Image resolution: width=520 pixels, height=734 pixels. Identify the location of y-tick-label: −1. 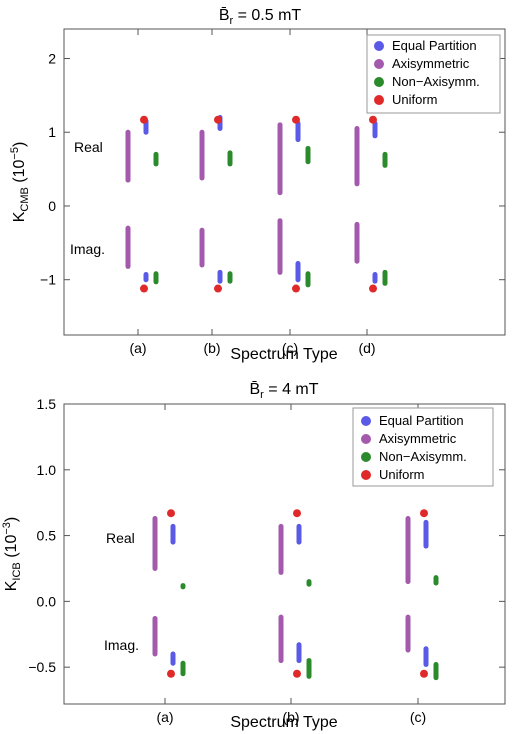
(48, 280).